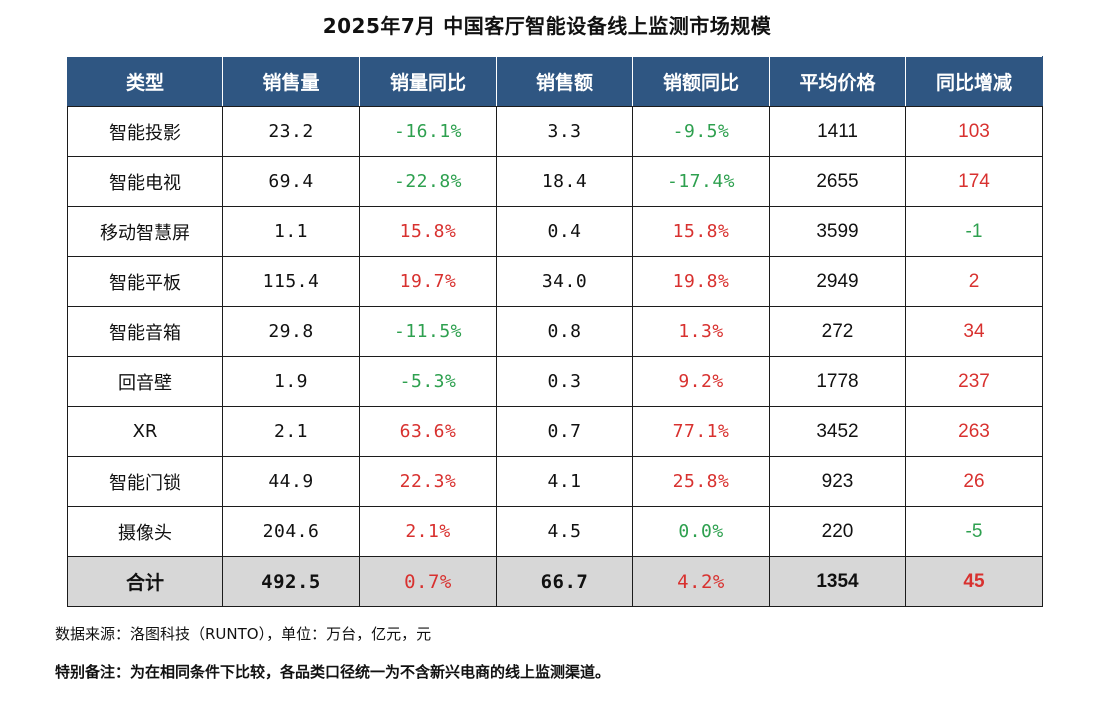  What do you see at coordinates (837, 581) in the screenshot?
I see `cell-avg-price: 1354` at bounding box center [837, 581].